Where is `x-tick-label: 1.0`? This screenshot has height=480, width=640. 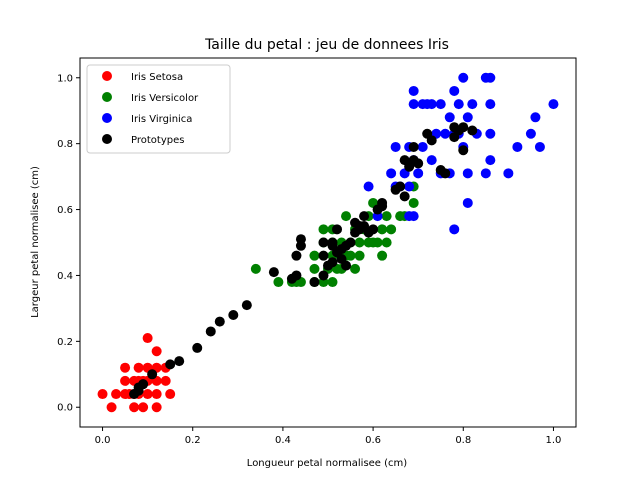 x-tick-label: 1.0 is located at coordinates (554, 440).